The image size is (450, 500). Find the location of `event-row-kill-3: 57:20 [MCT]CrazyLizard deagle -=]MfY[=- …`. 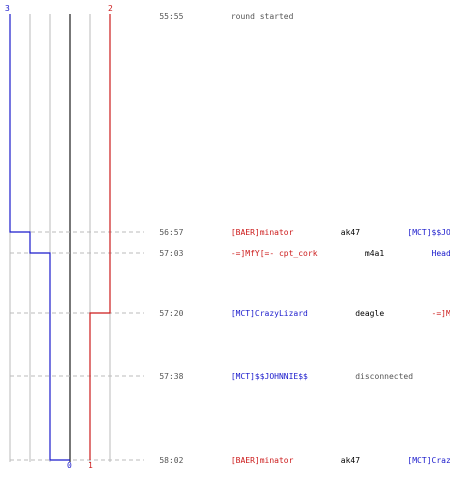

event-row-kill-3: 57:20 [MCT]CrazyLizard deagle -=]MfY[=- … is located at coordinates (283, 313).